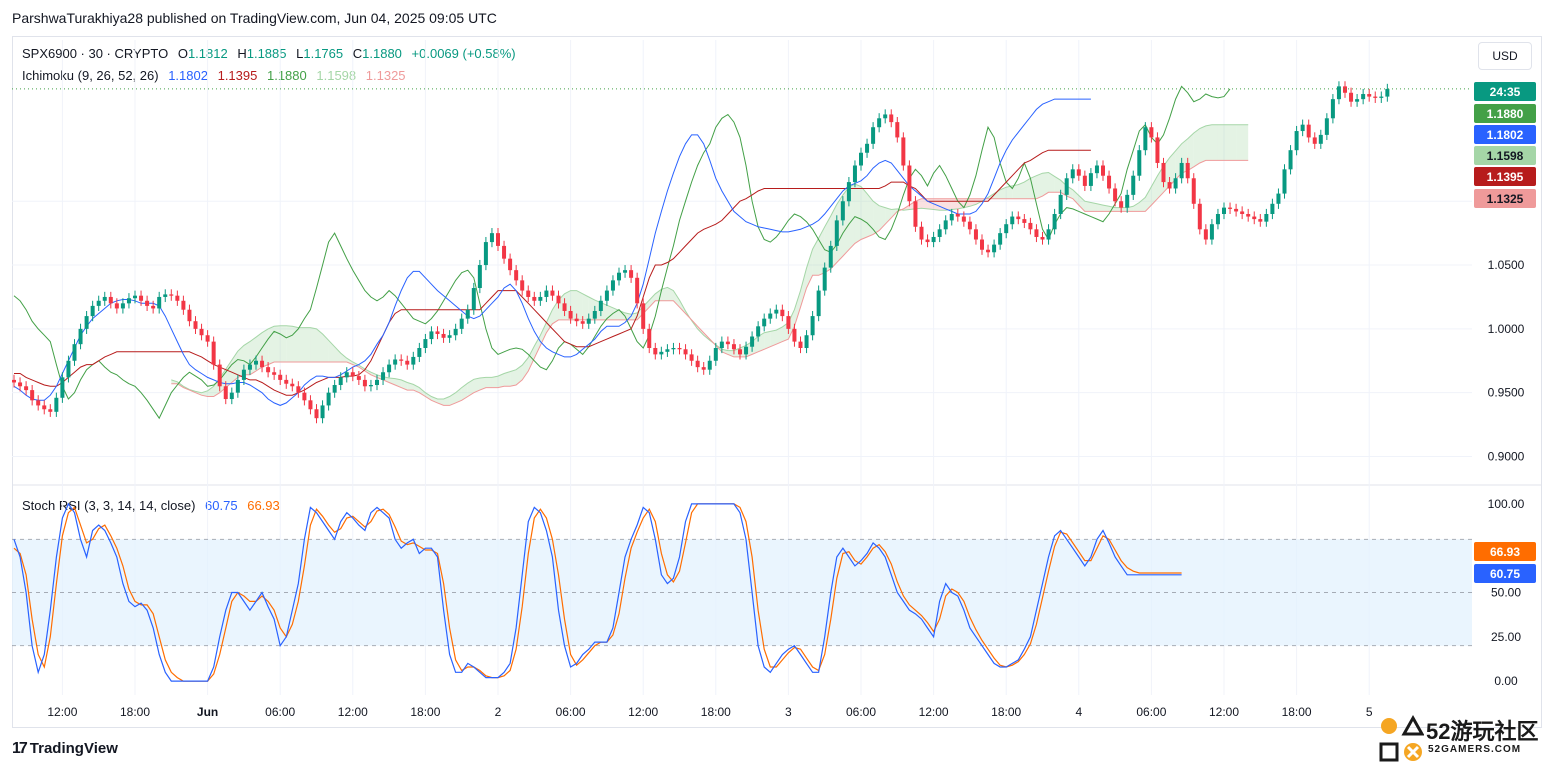 The image size is (1553, 772). I want to click on price-badge-bg, so click(1505, 134).